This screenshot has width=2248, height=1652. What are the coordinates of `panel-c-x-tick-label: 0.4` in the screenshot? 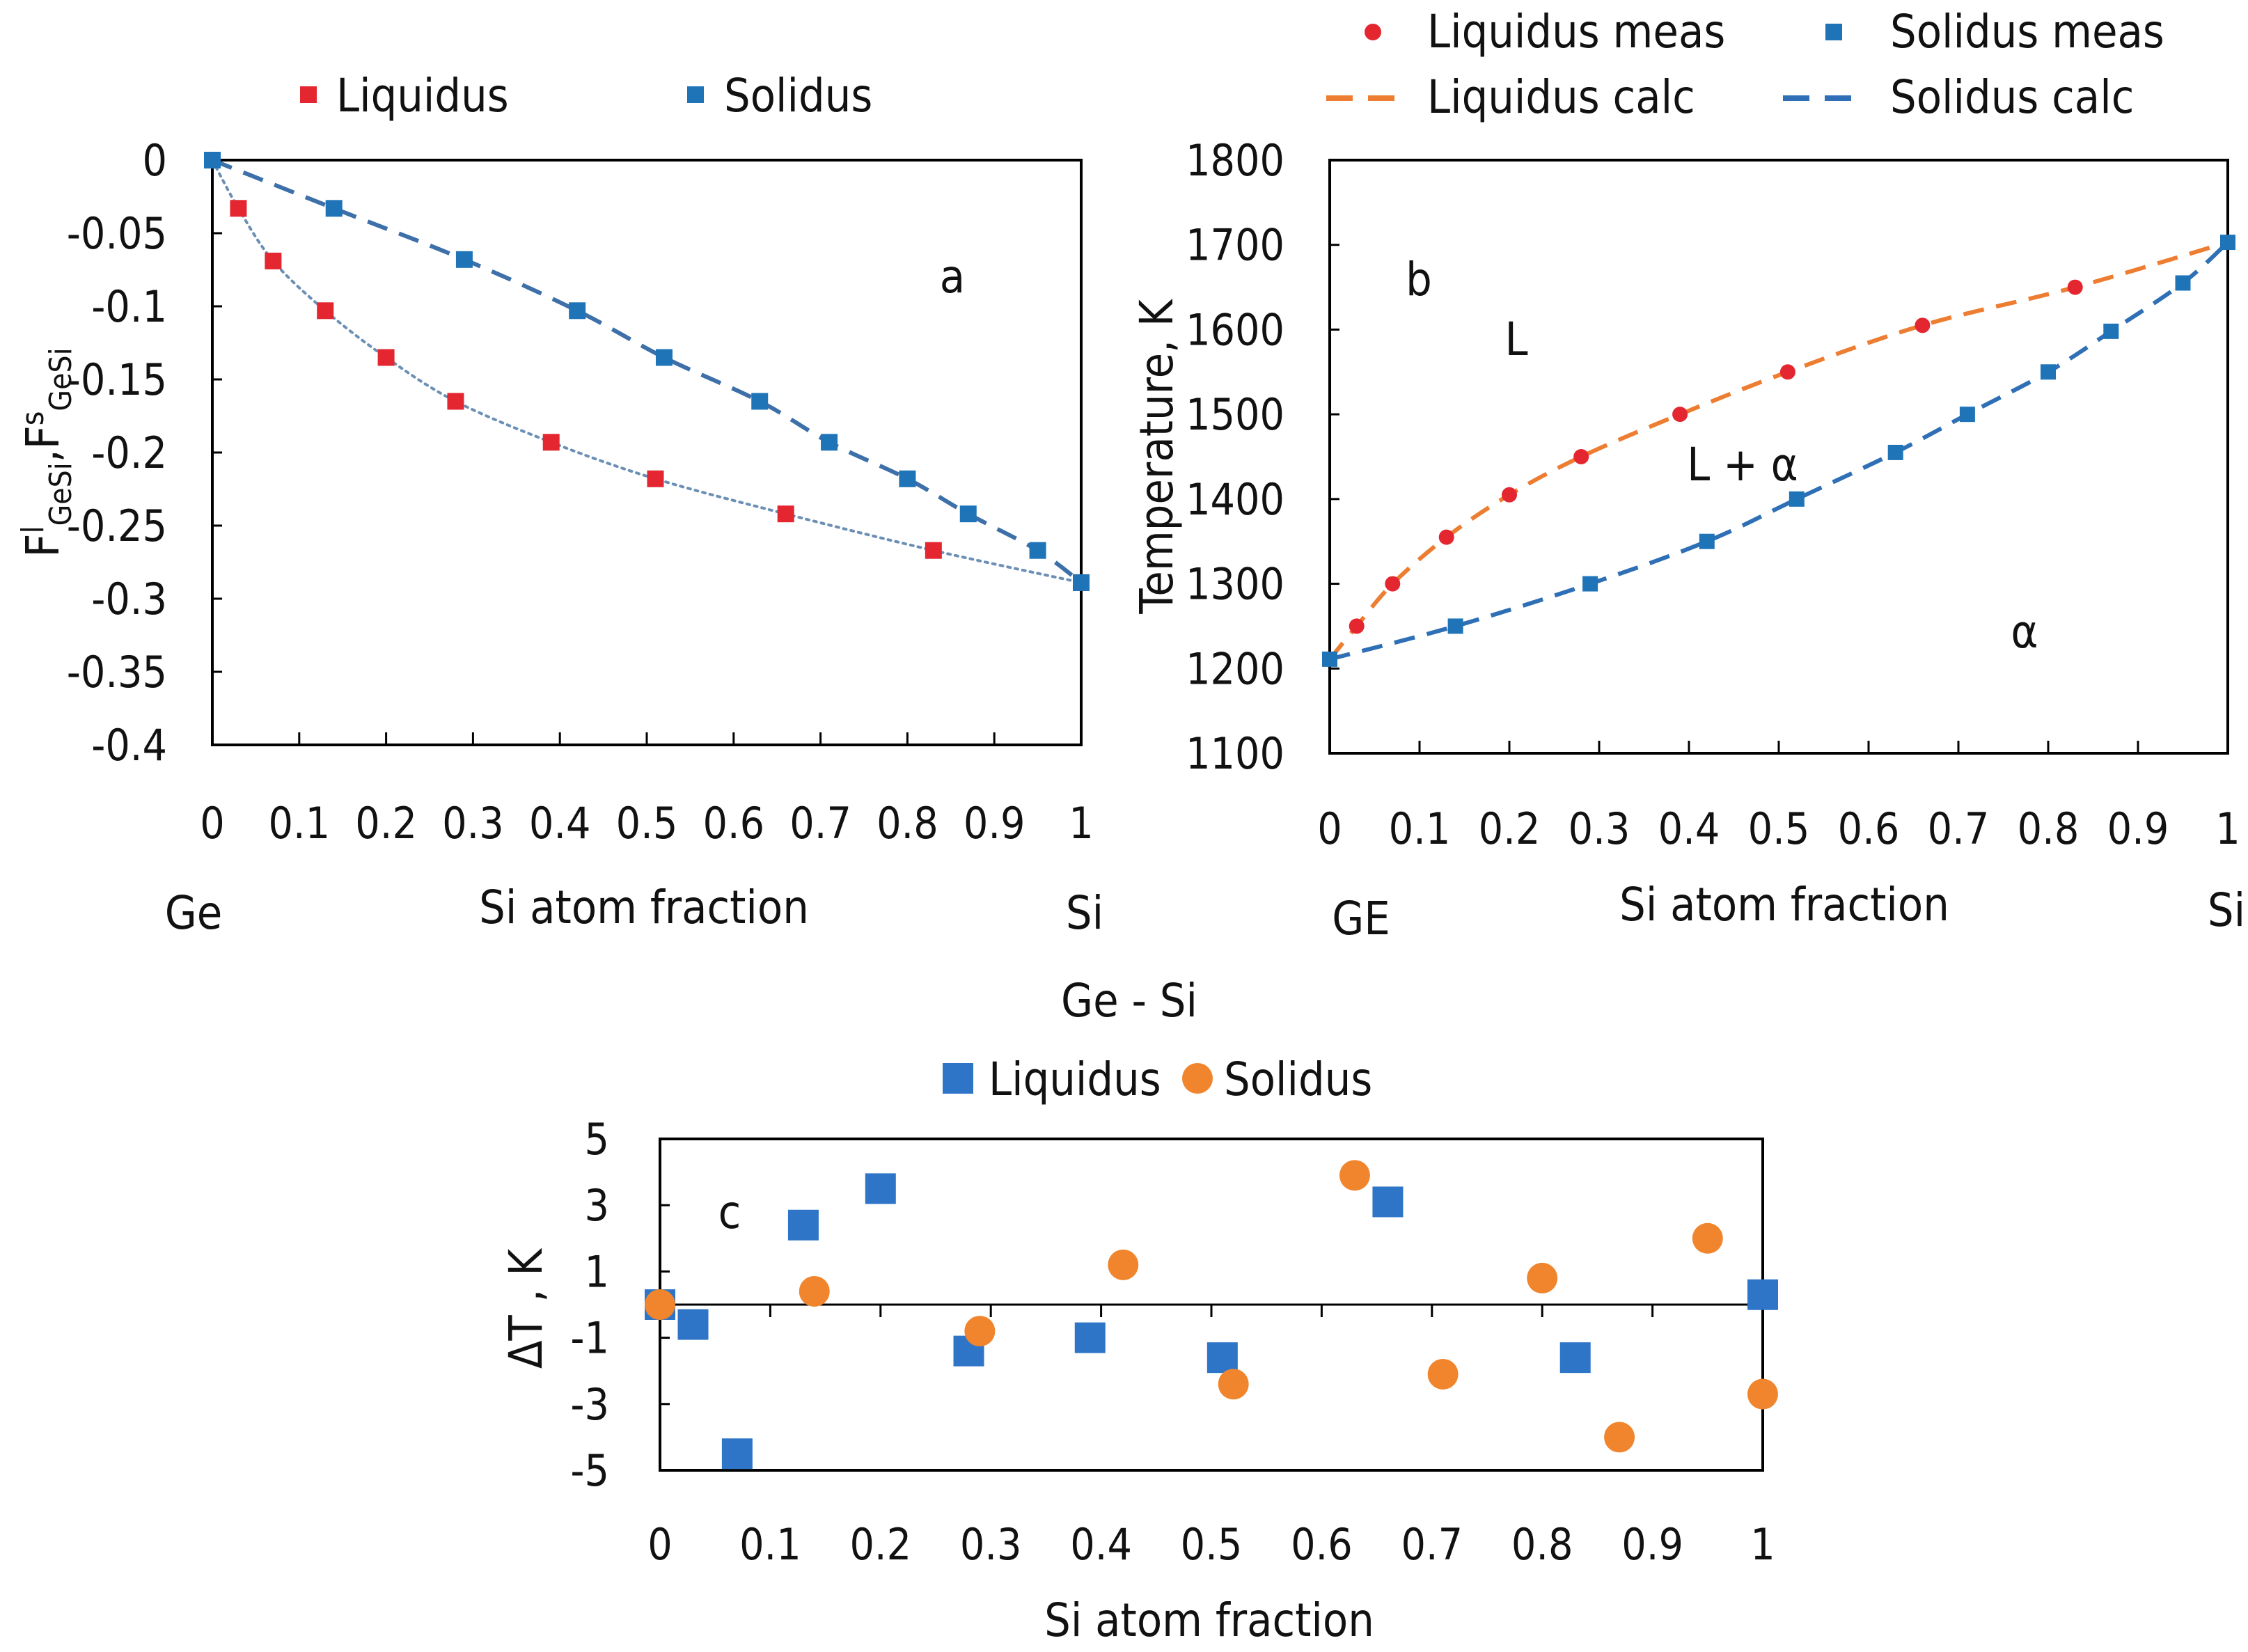 It's located at (1101, 1544).